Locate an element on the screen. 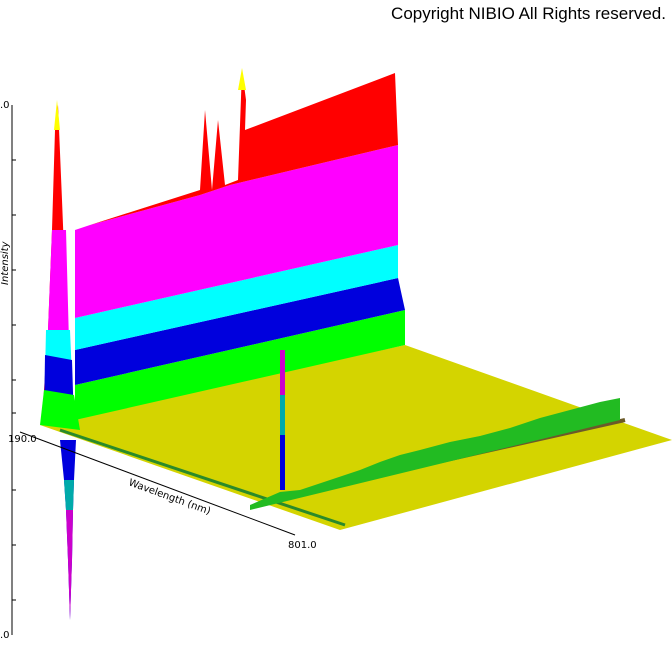 This screenshot has height=672, width=672. ridge is located at coordinates (202, 477).